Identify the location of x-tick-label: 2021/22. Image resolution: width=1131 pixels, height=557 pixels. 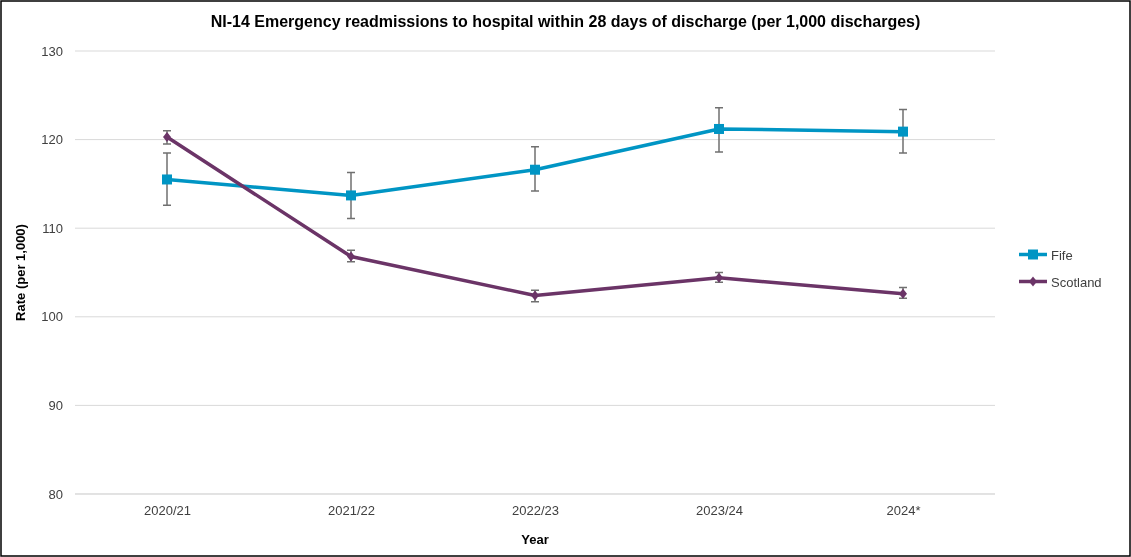
(351, 511).